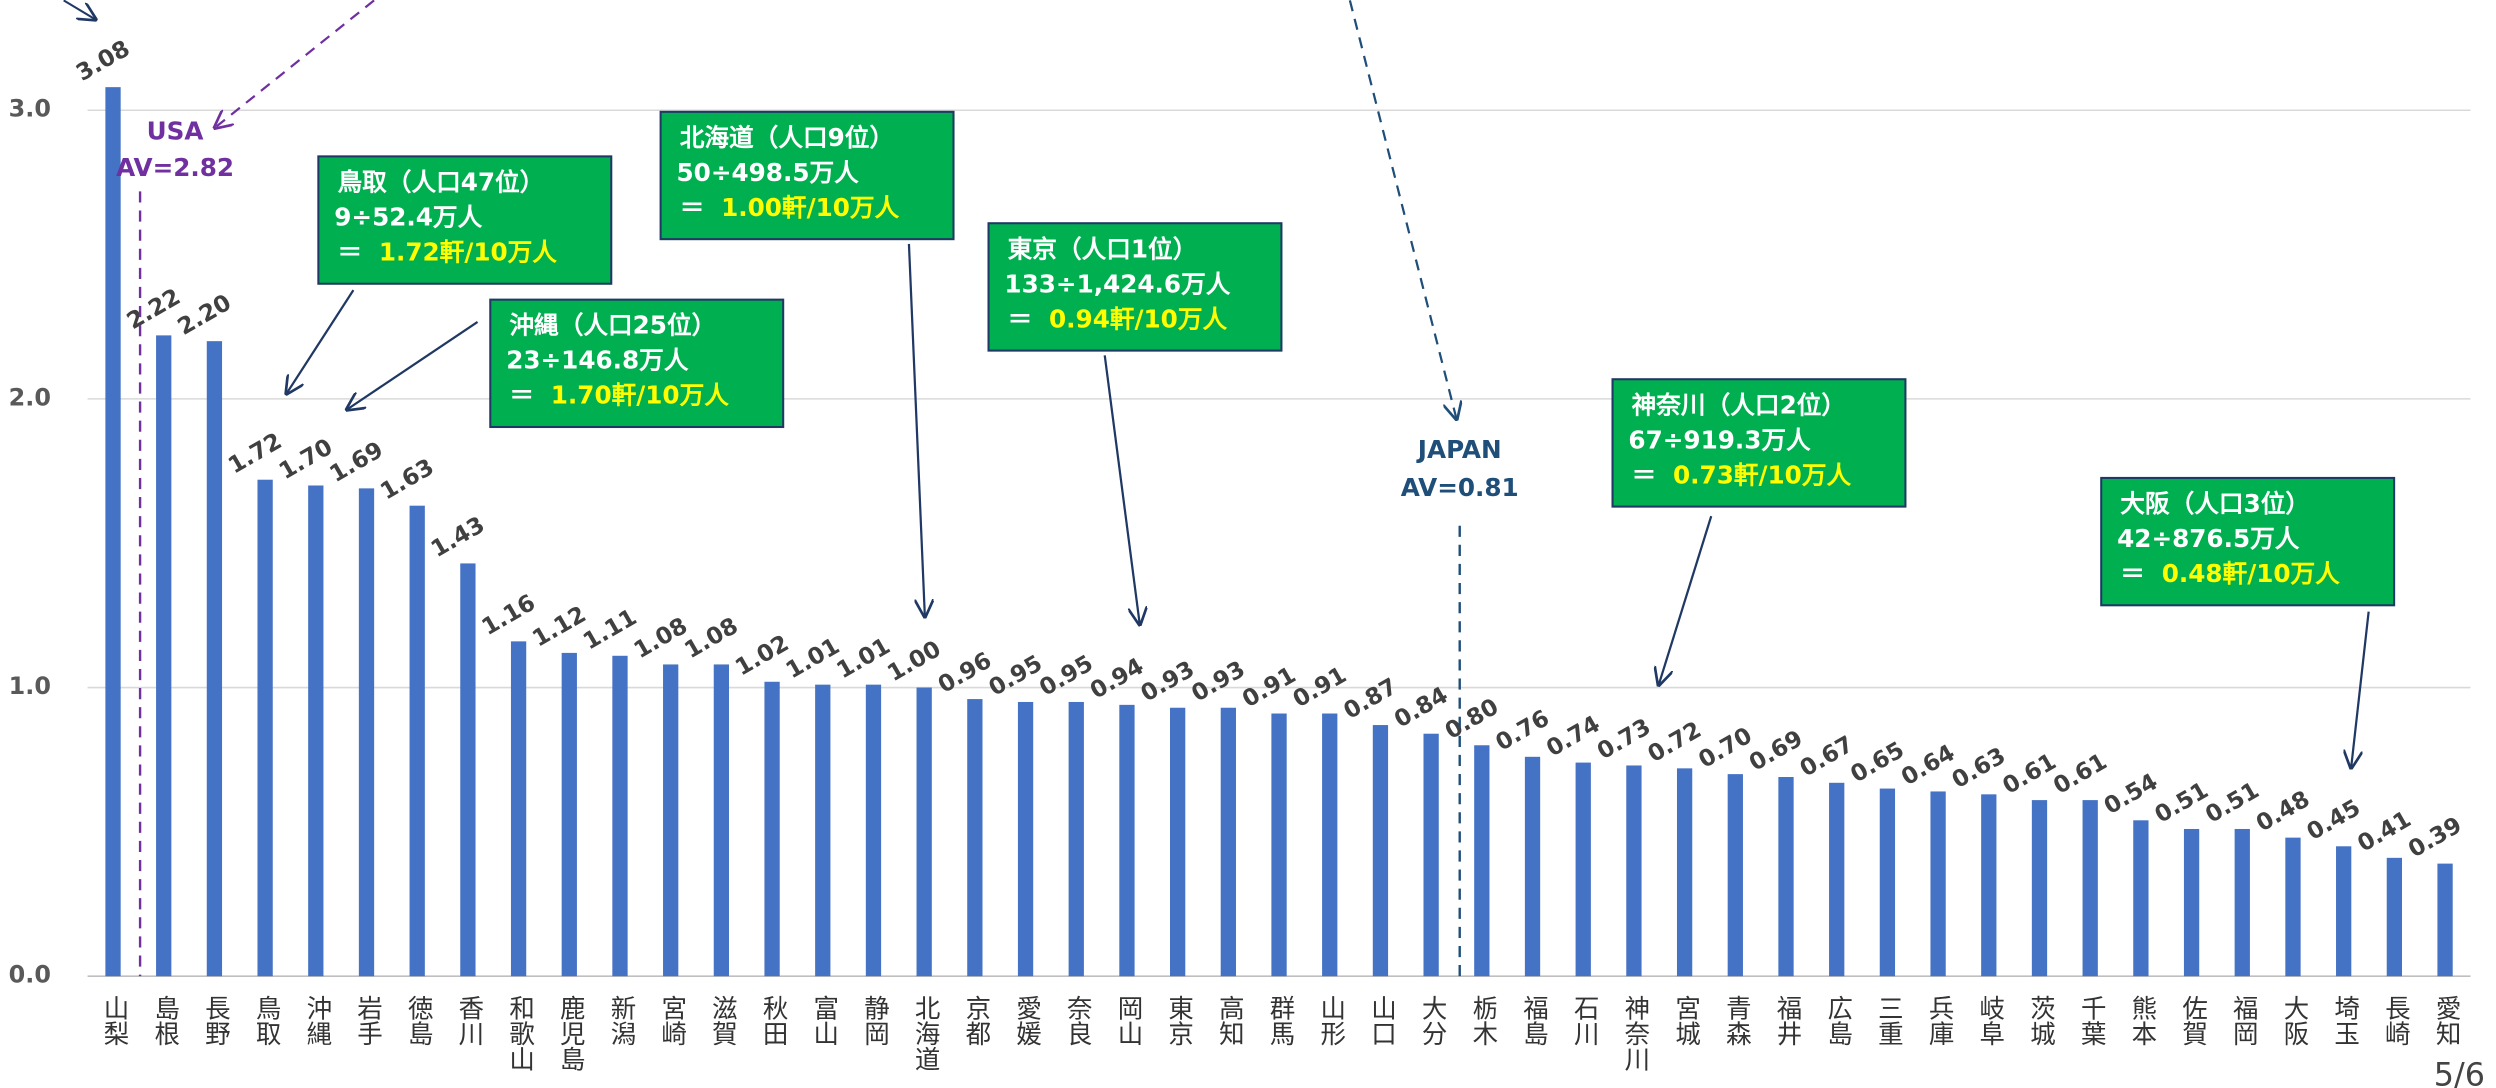 This screenshot has width=2496, height=1088. I want to click on callout-formula: 133÷1,424.6万人, so click(1117, 283).